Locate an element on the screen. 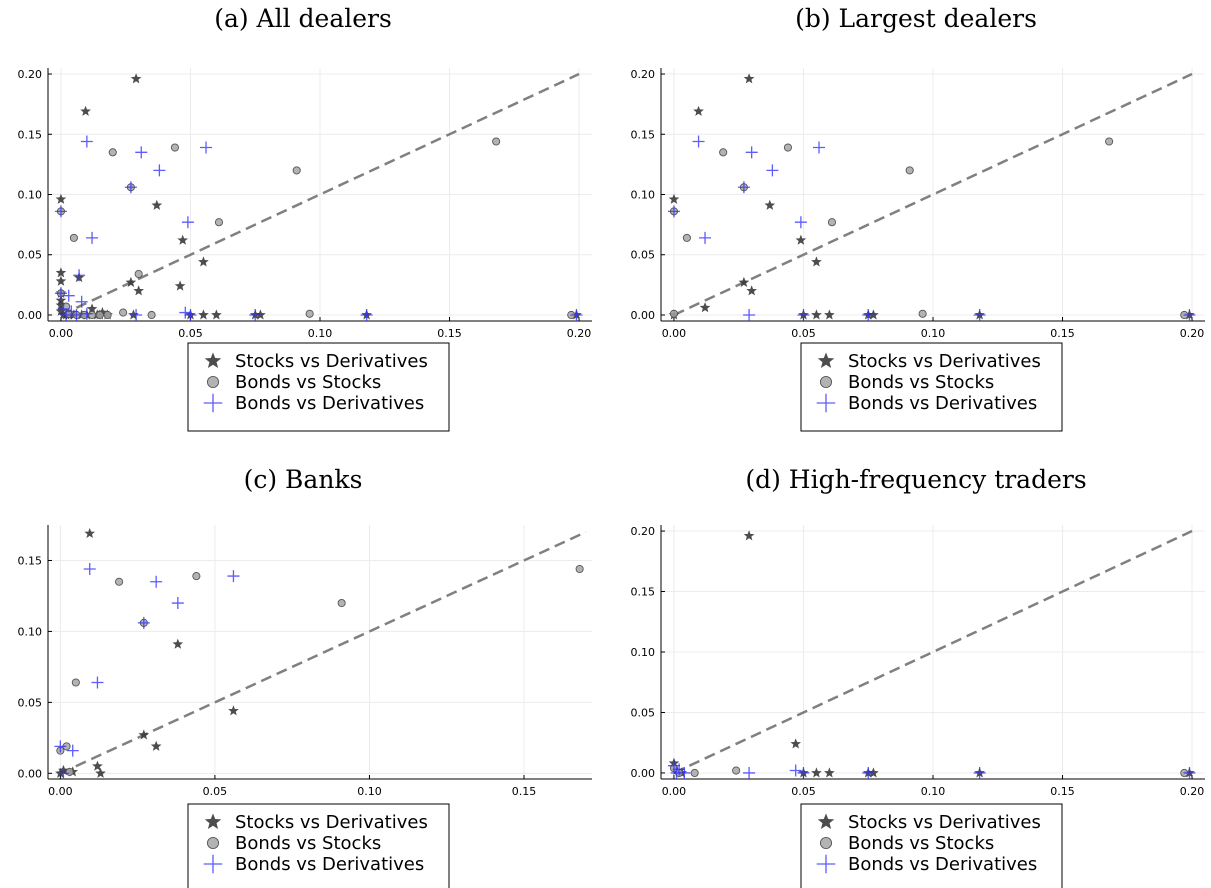  panel-title: (c) Banks is located at coordinates (303, 479).